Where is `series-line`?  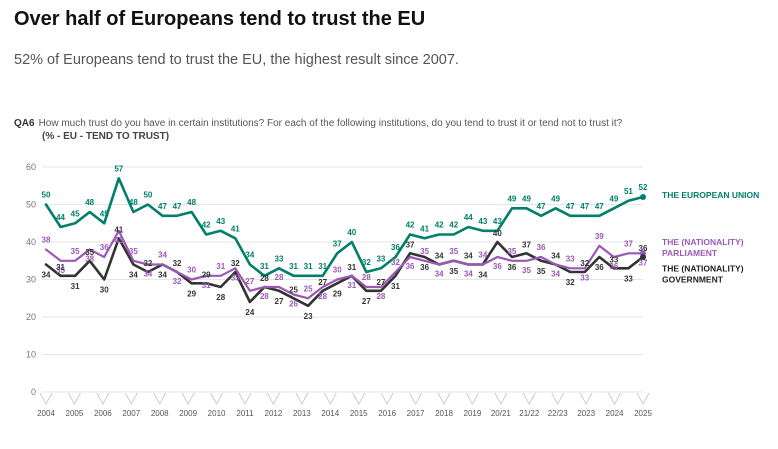 series-line is located at coordinates (344, 272).